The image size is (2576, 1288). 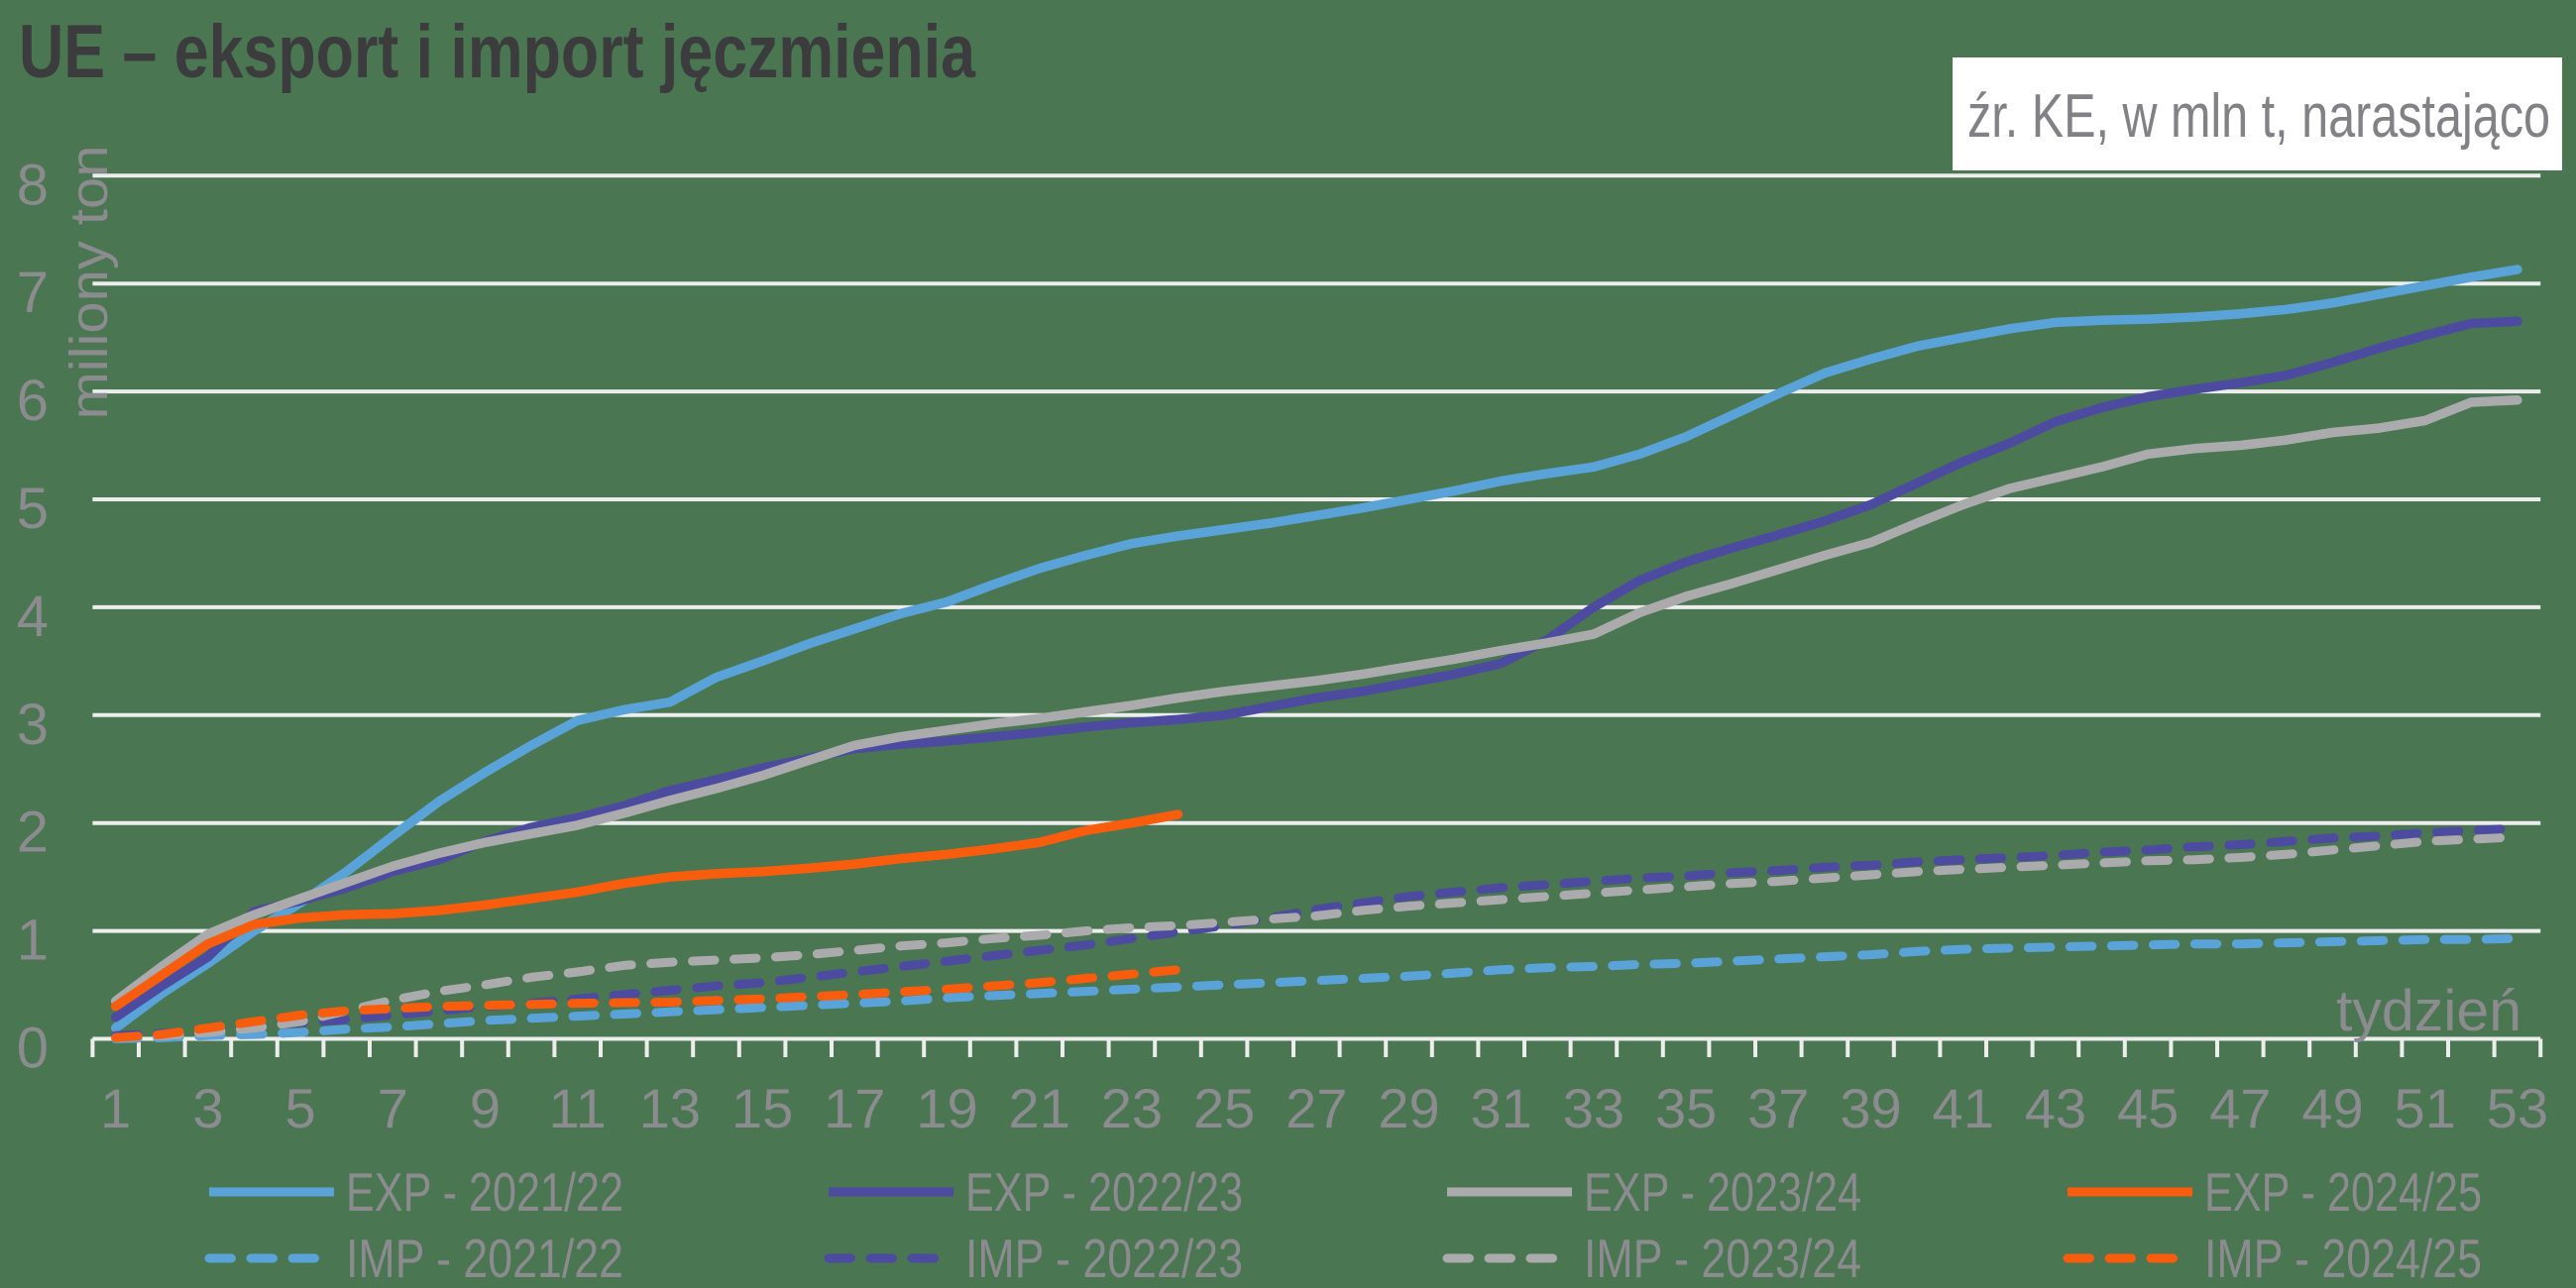 I want to click on svg-text: 0, so click(x=33, y=1049).